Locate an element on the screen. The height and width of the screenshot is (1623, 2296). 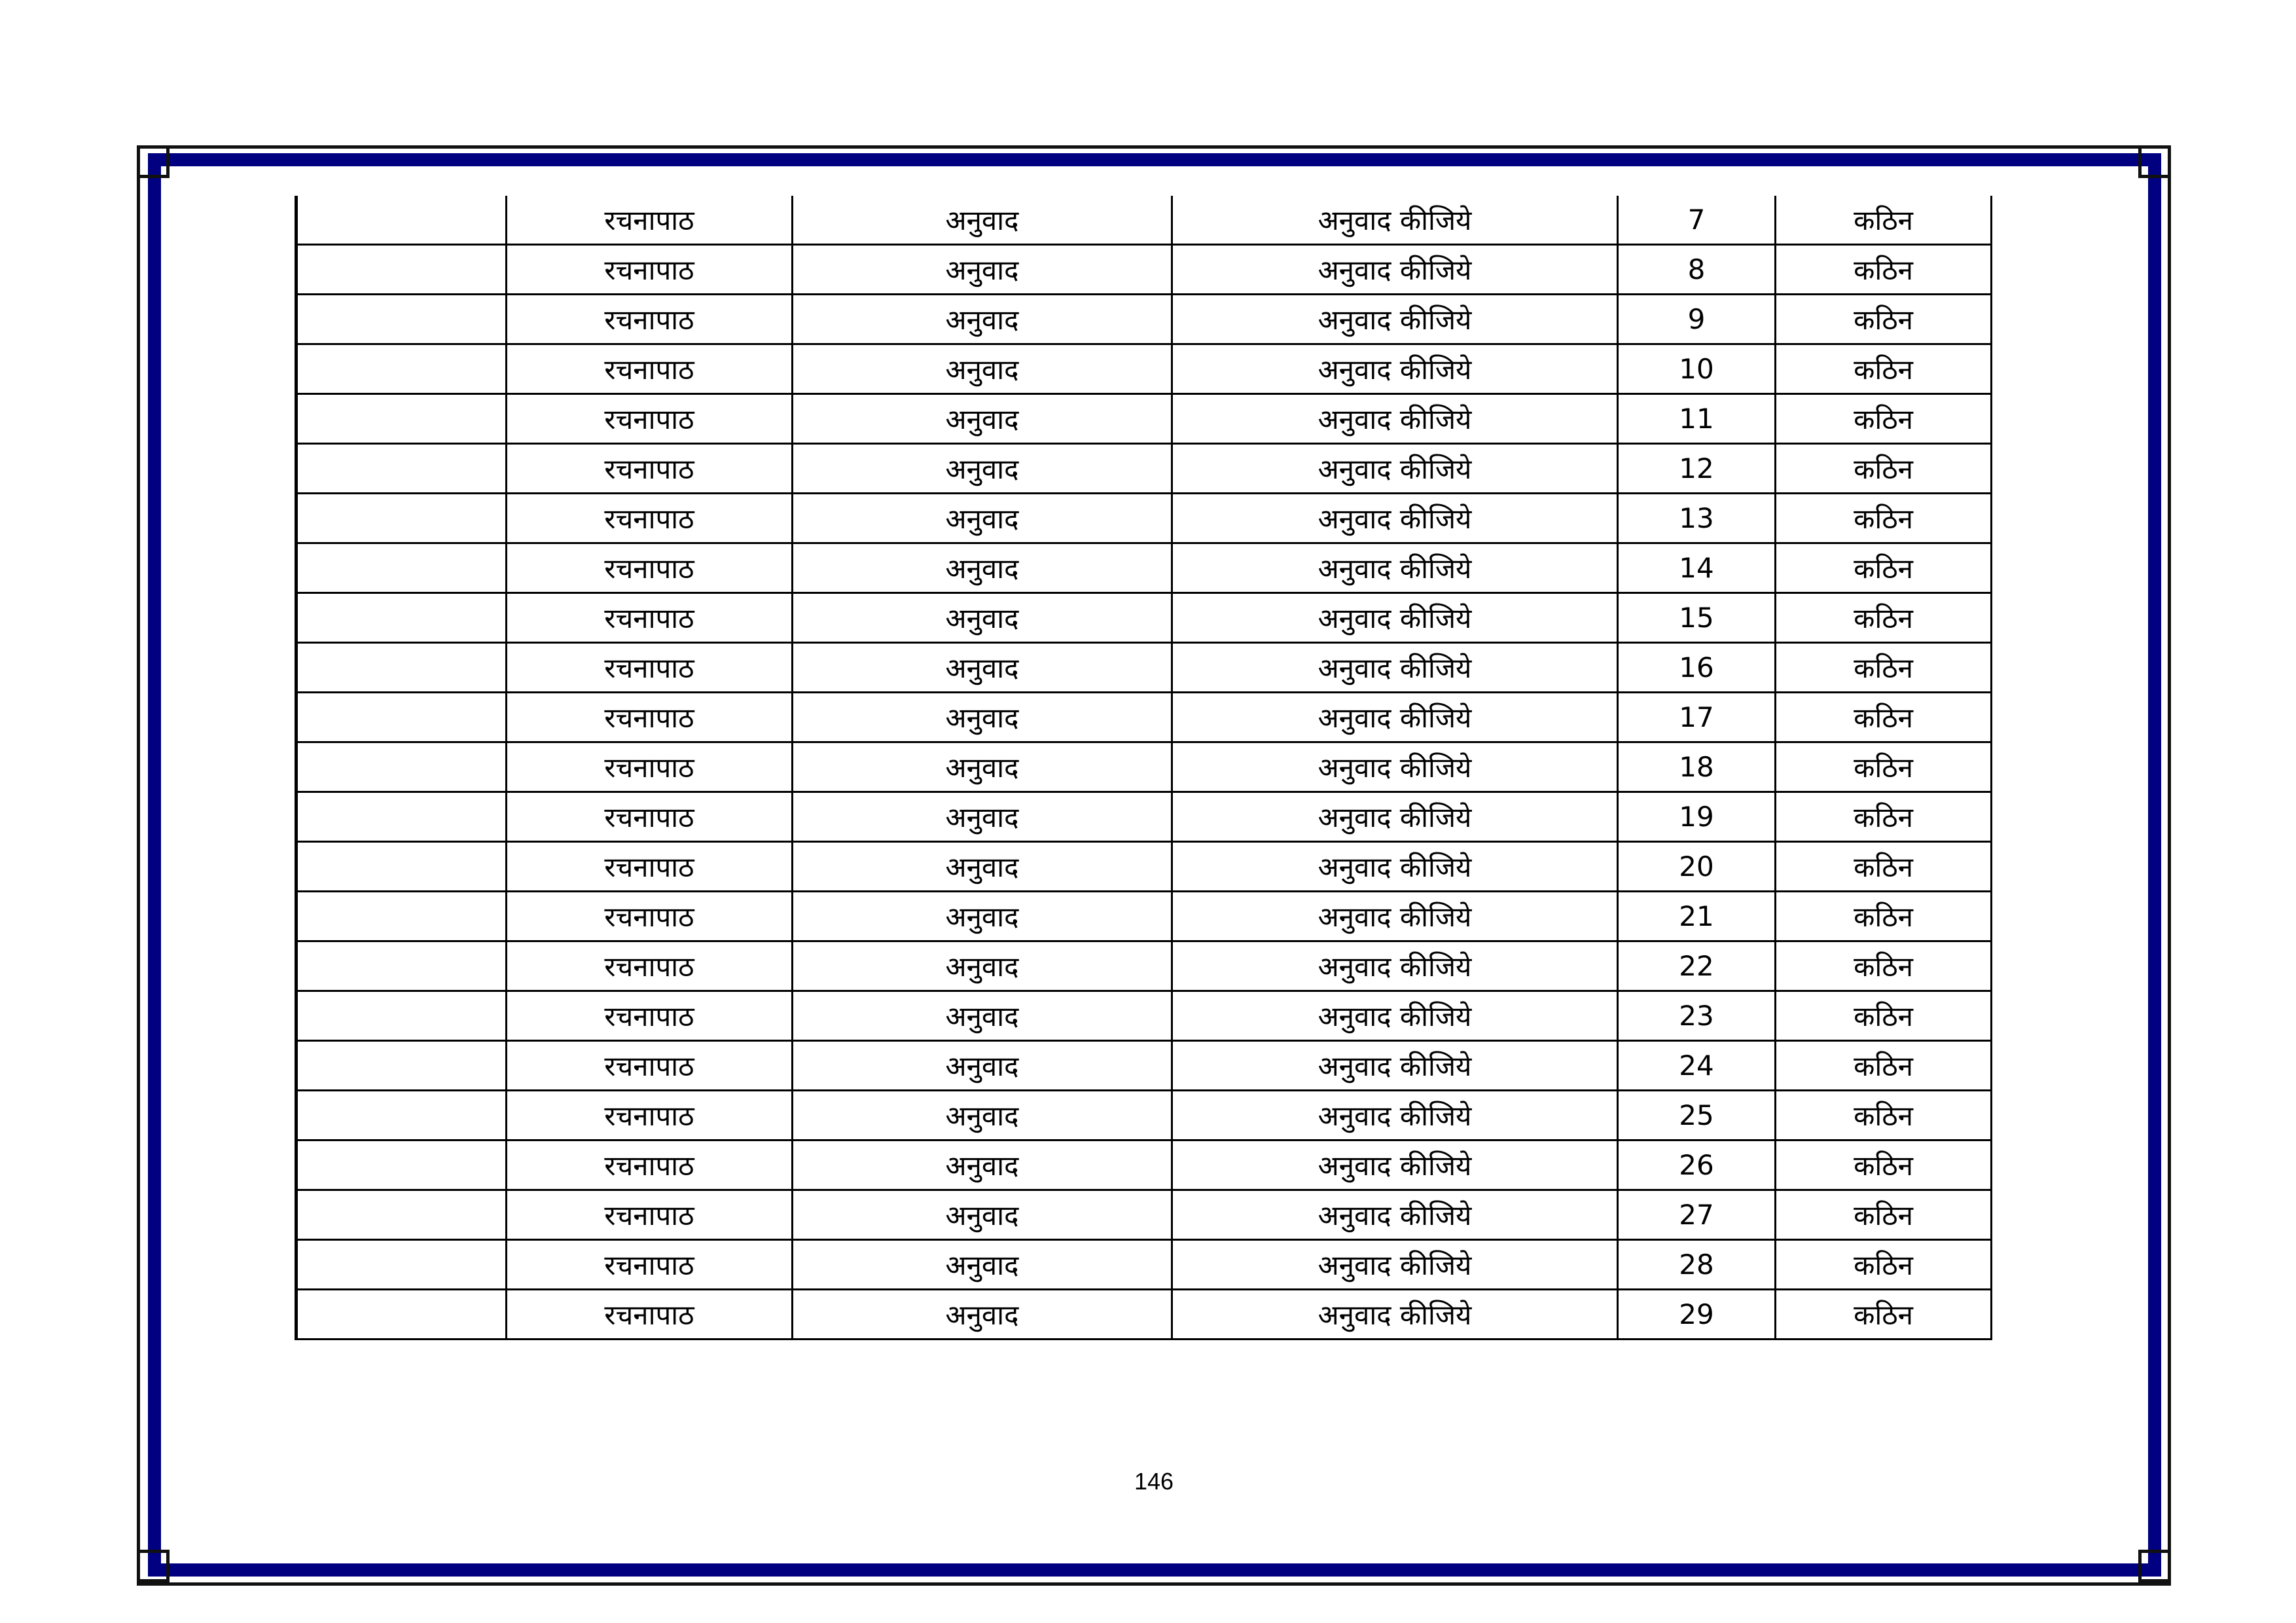
number-cell: 13 is located at coordinates (1696, 518).